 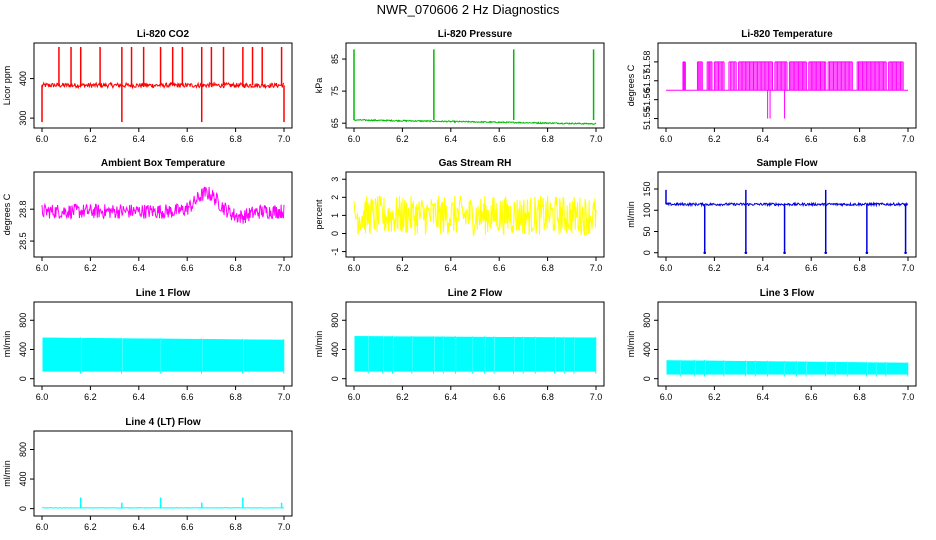 What do you see at coordinates (647, 210) in the screenshot?
I see `y-tick-label: 100` at bounding box center [647, 210].